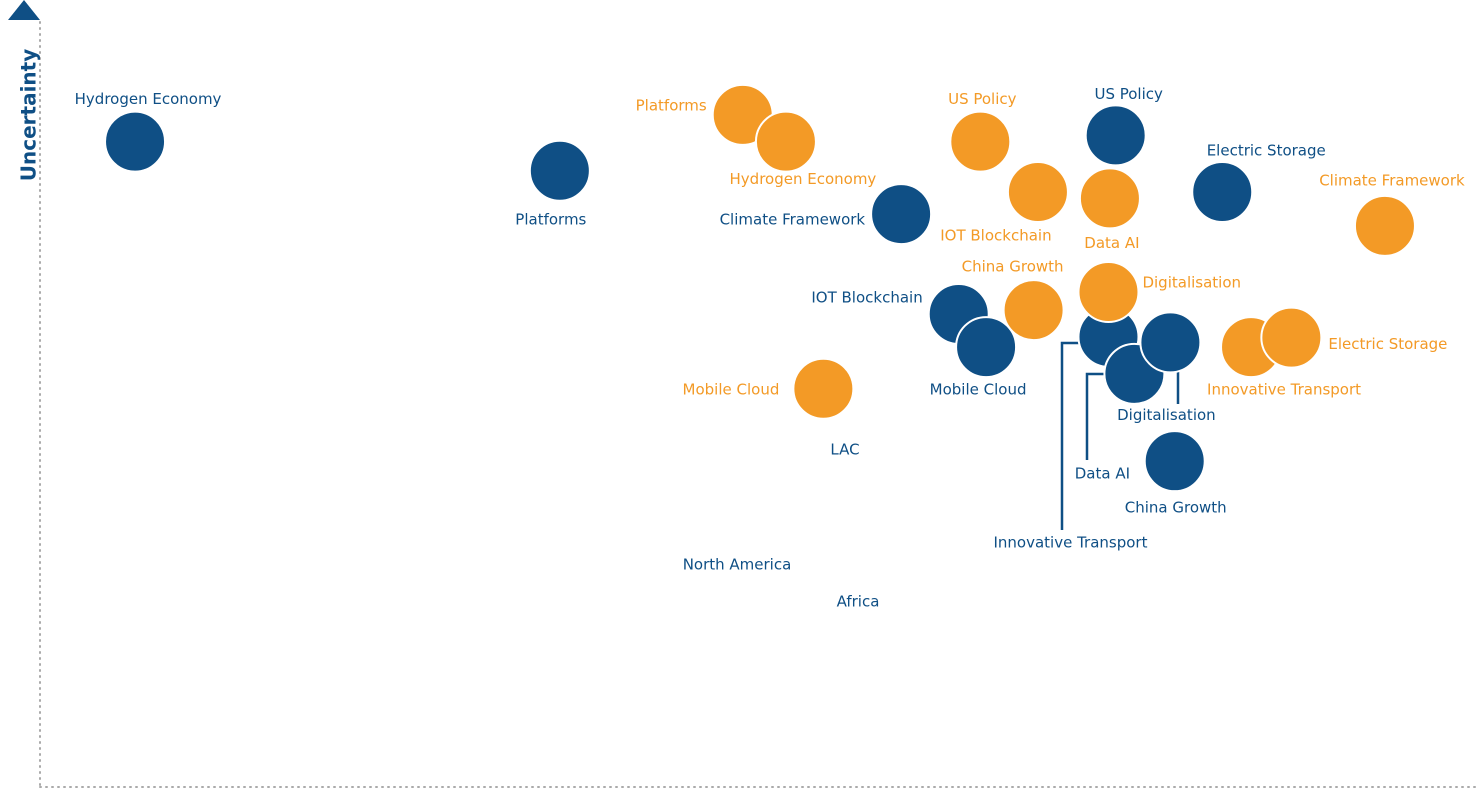 Image resolution: width=1480 pixels, height=789 pixels. Describe the element at coordinates (737, 565) in the screenshot. I see `annotation: North America` at that location.